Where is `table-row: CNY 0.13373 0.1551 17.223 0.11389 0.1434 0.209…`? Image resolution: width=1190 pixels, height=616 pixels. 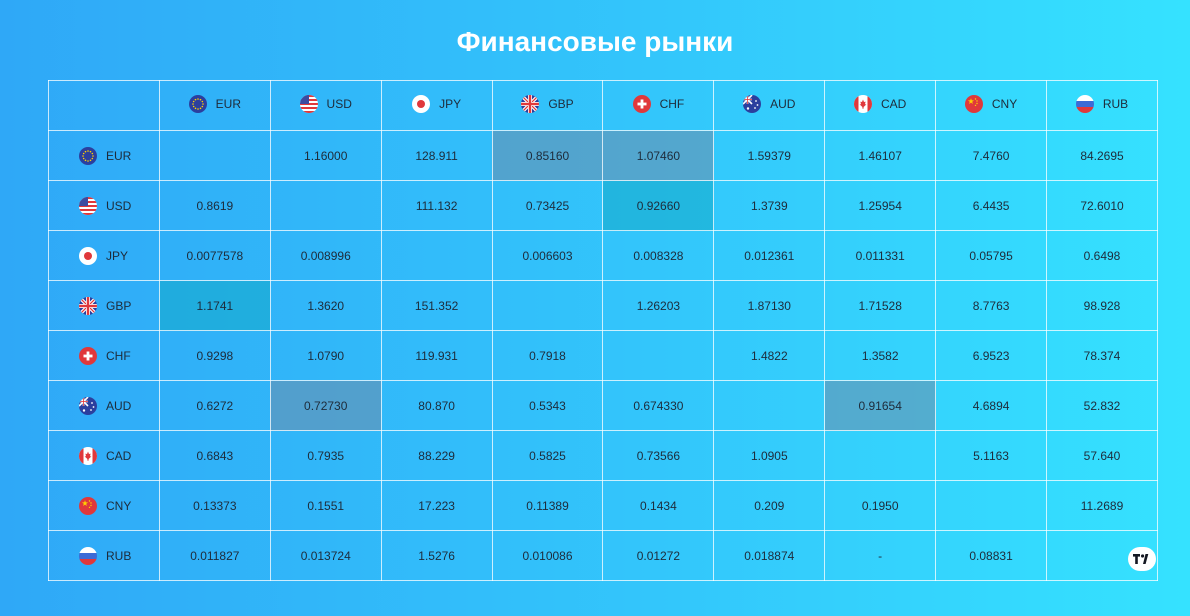
table-row: CNY 0.13373 0.1551 17.223 0.11389 0.1434 0.209… is located at coordinates (603, 505).